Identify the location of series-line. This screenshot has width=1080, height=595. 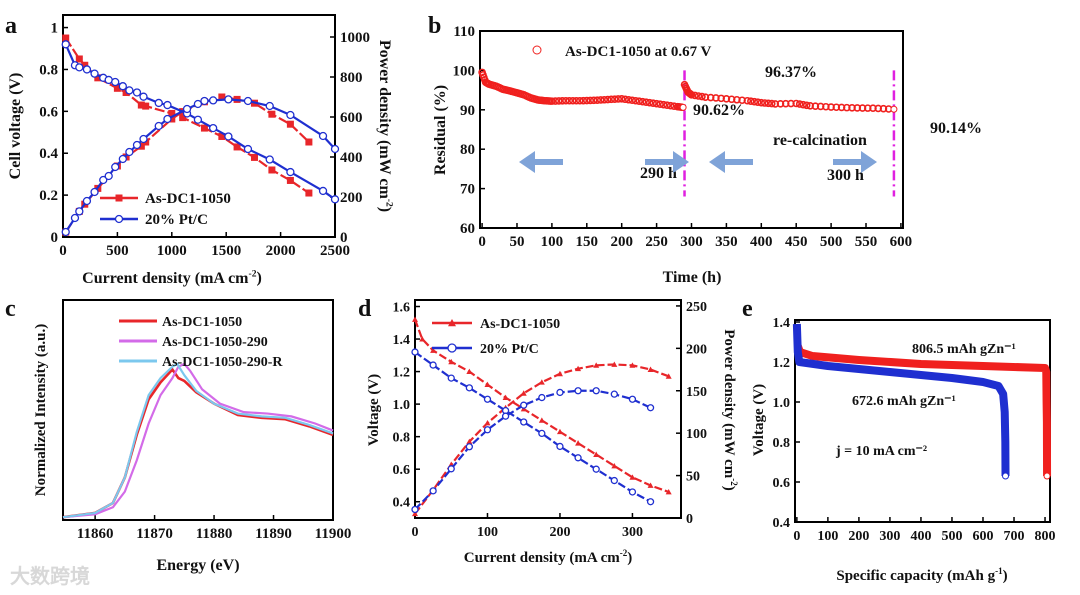
(198, 440).